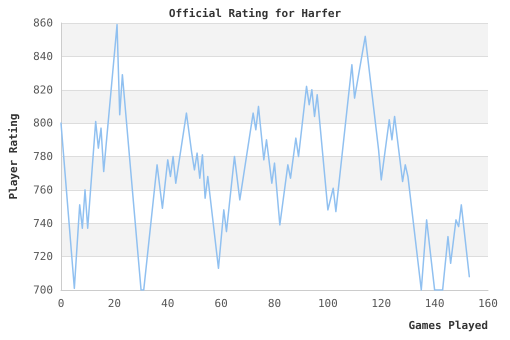 Image resolution: width=510 pixels, height=340 pixels. What do you see at coordinates (167, 303) in the screenshot?
I see `x-tick-label: 40` at bounding box center [167, 303].